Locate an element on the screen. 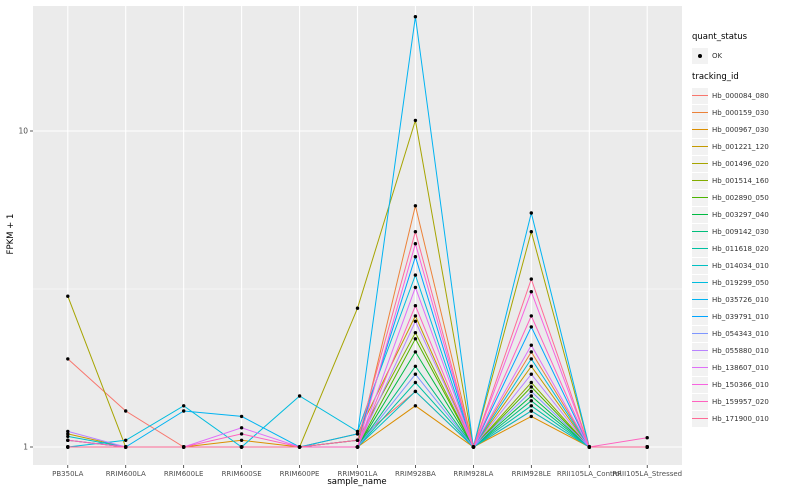  legend-item-tracking: Hb_150366_010 is located at coordinates (745, 384).